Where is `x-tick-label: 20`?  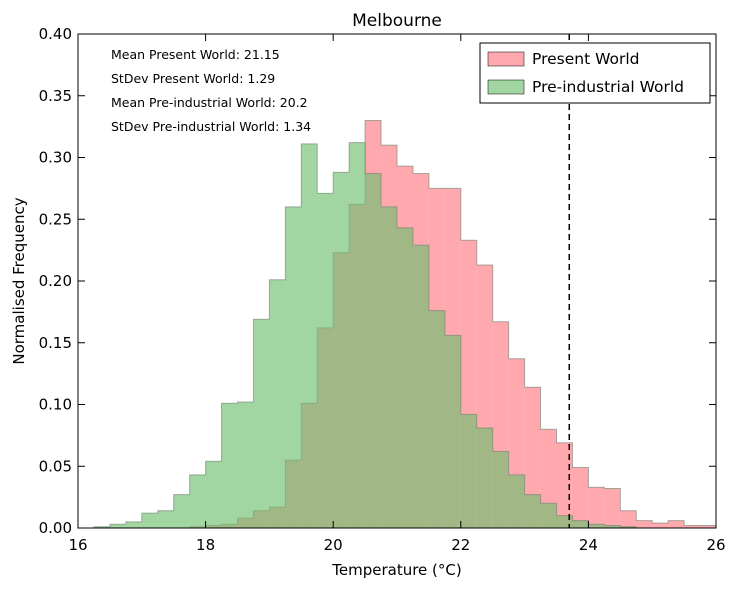
x-tick-label: 20 is located at coordinates (333, 545).